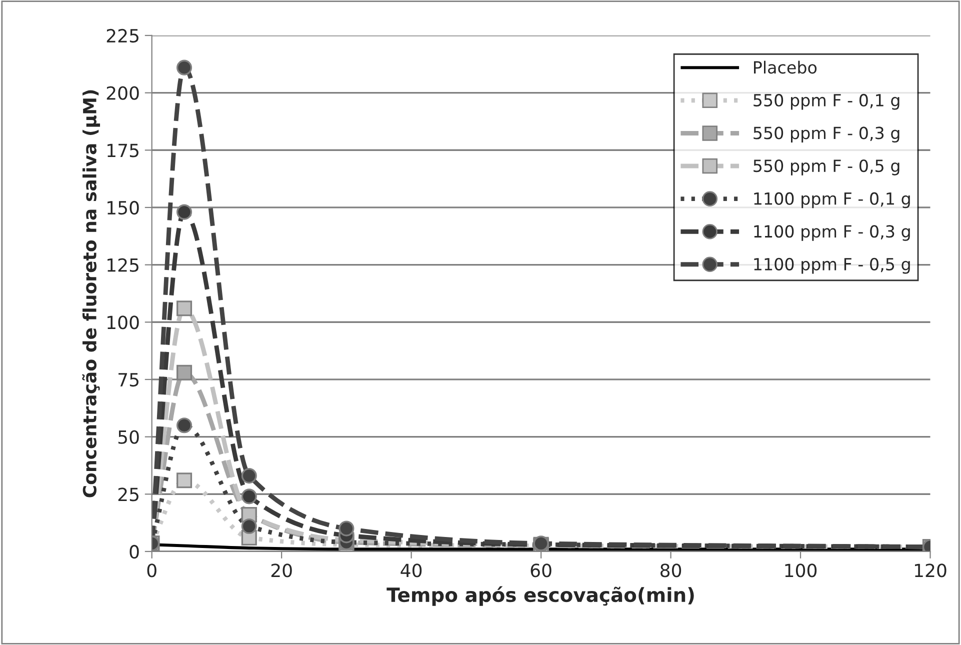  Describe the element at coordinates (827, 134) in the screenshot. I see `legend-label: 550 ppm F - 0,3 g` at that location.